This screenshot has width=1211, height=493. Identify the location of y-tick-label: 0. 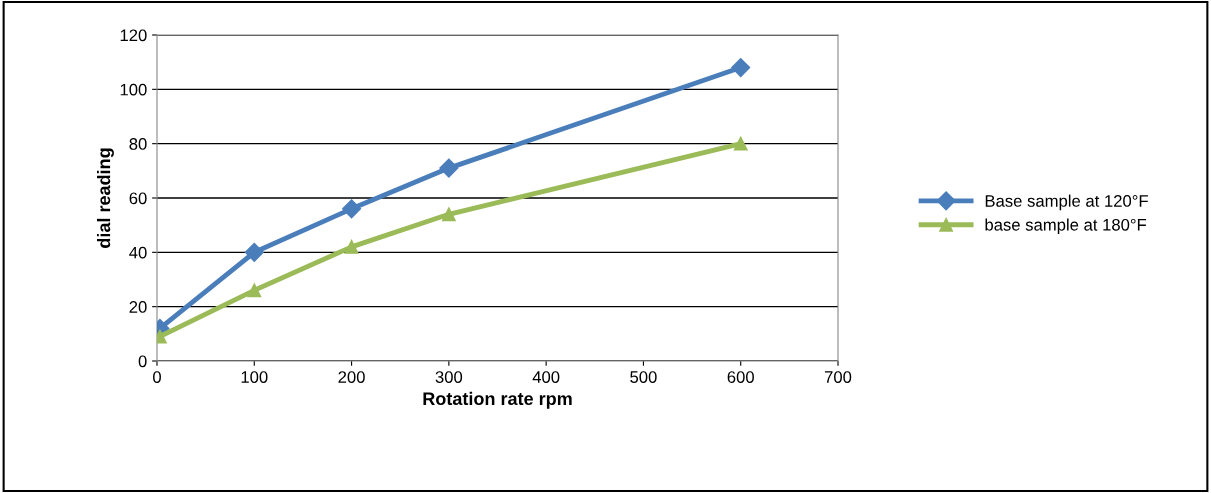
(142, 361).